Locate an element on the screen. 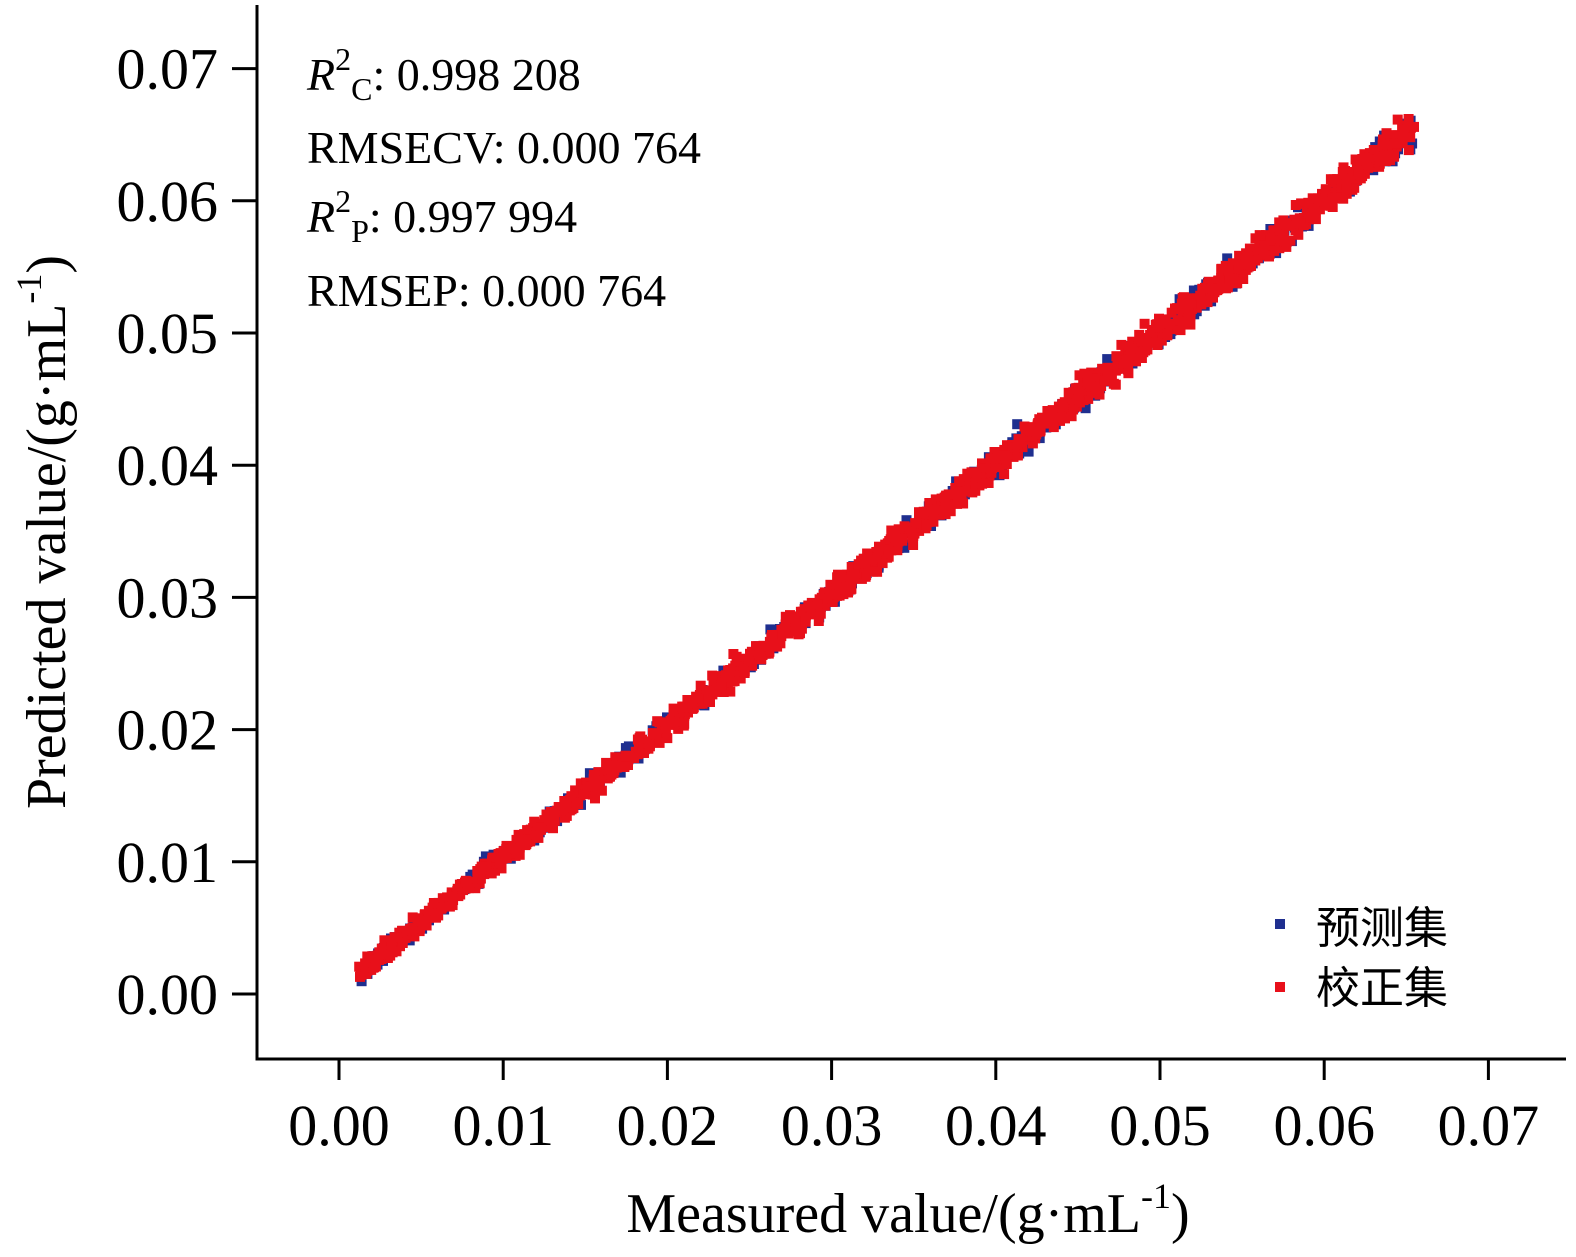 Image resolution: width=1576 pixels, height=1257 pixels. y-axis-title: Predicted value/(g·mL-1) is located at coordinates (43, 532).